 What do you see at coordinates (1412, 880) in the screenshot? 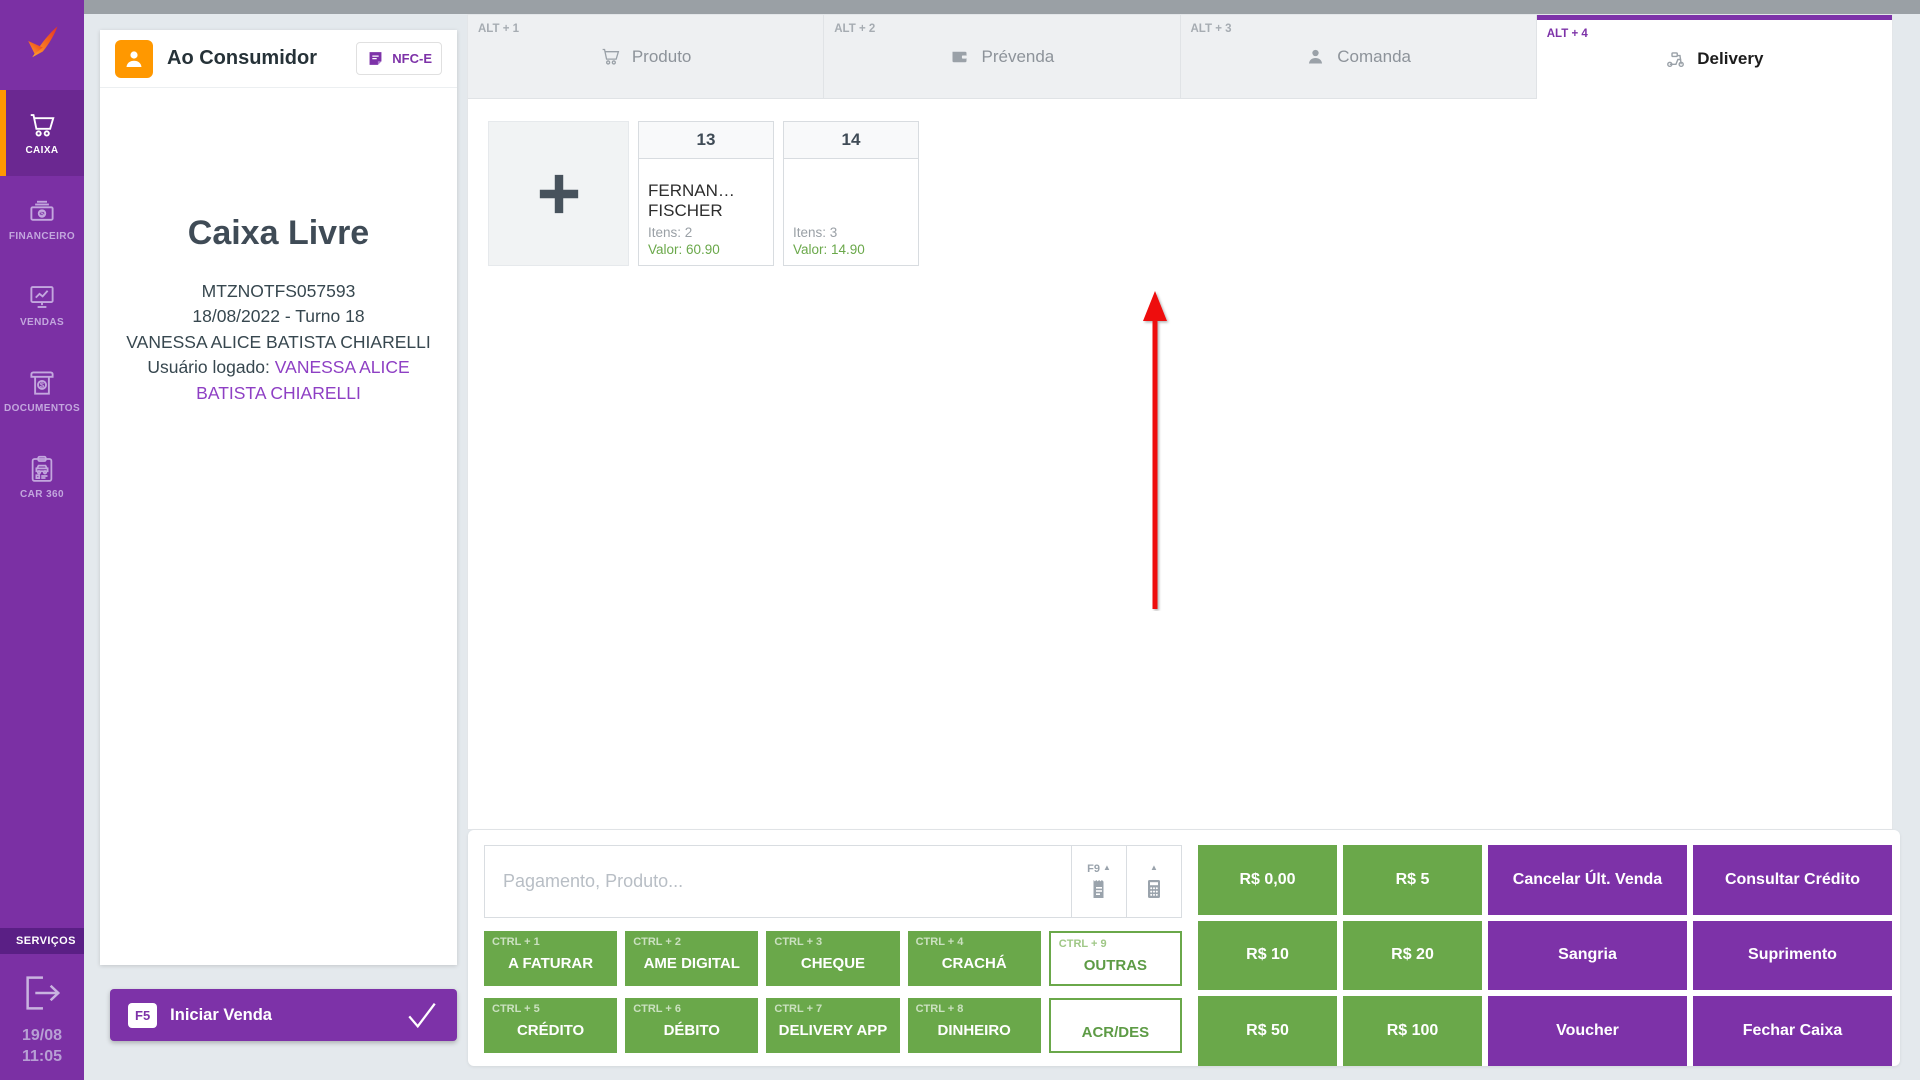
I see `quick-r5-button: R$ 5` at bounding box center [1412, 880].